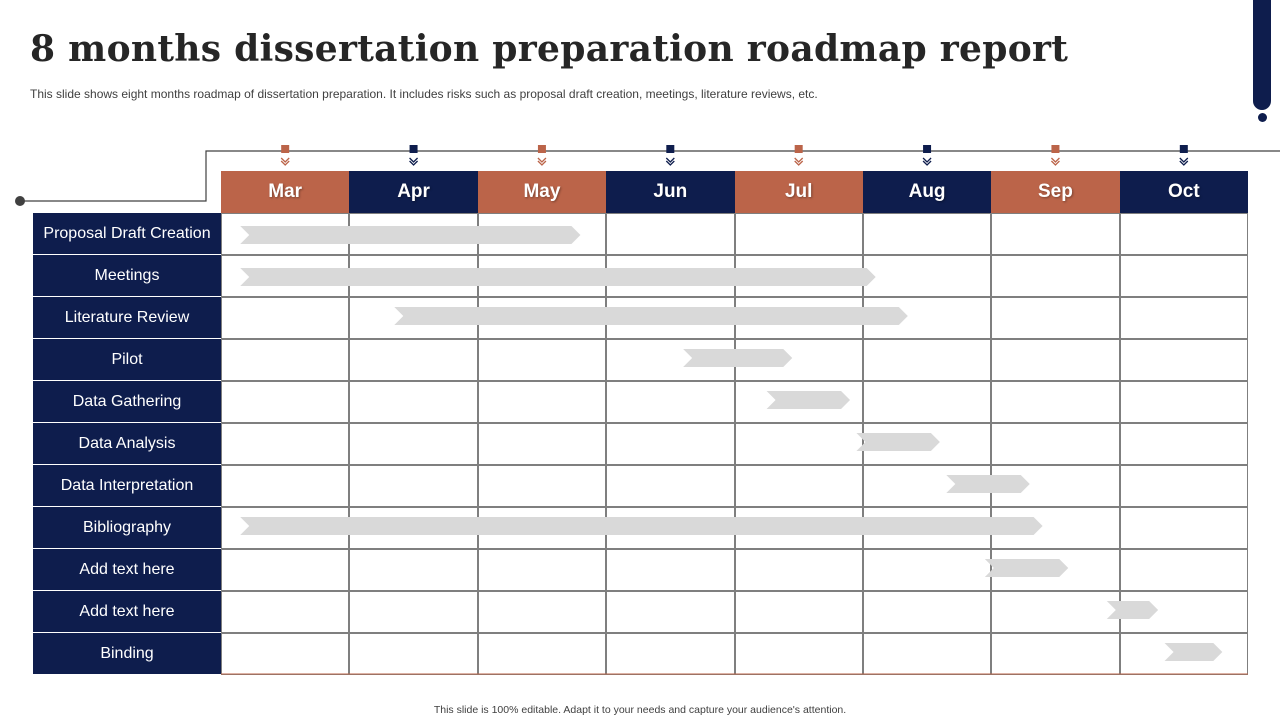 The image size is (1280, 720). I want to click on month-header-may: May, so click(542, 192).